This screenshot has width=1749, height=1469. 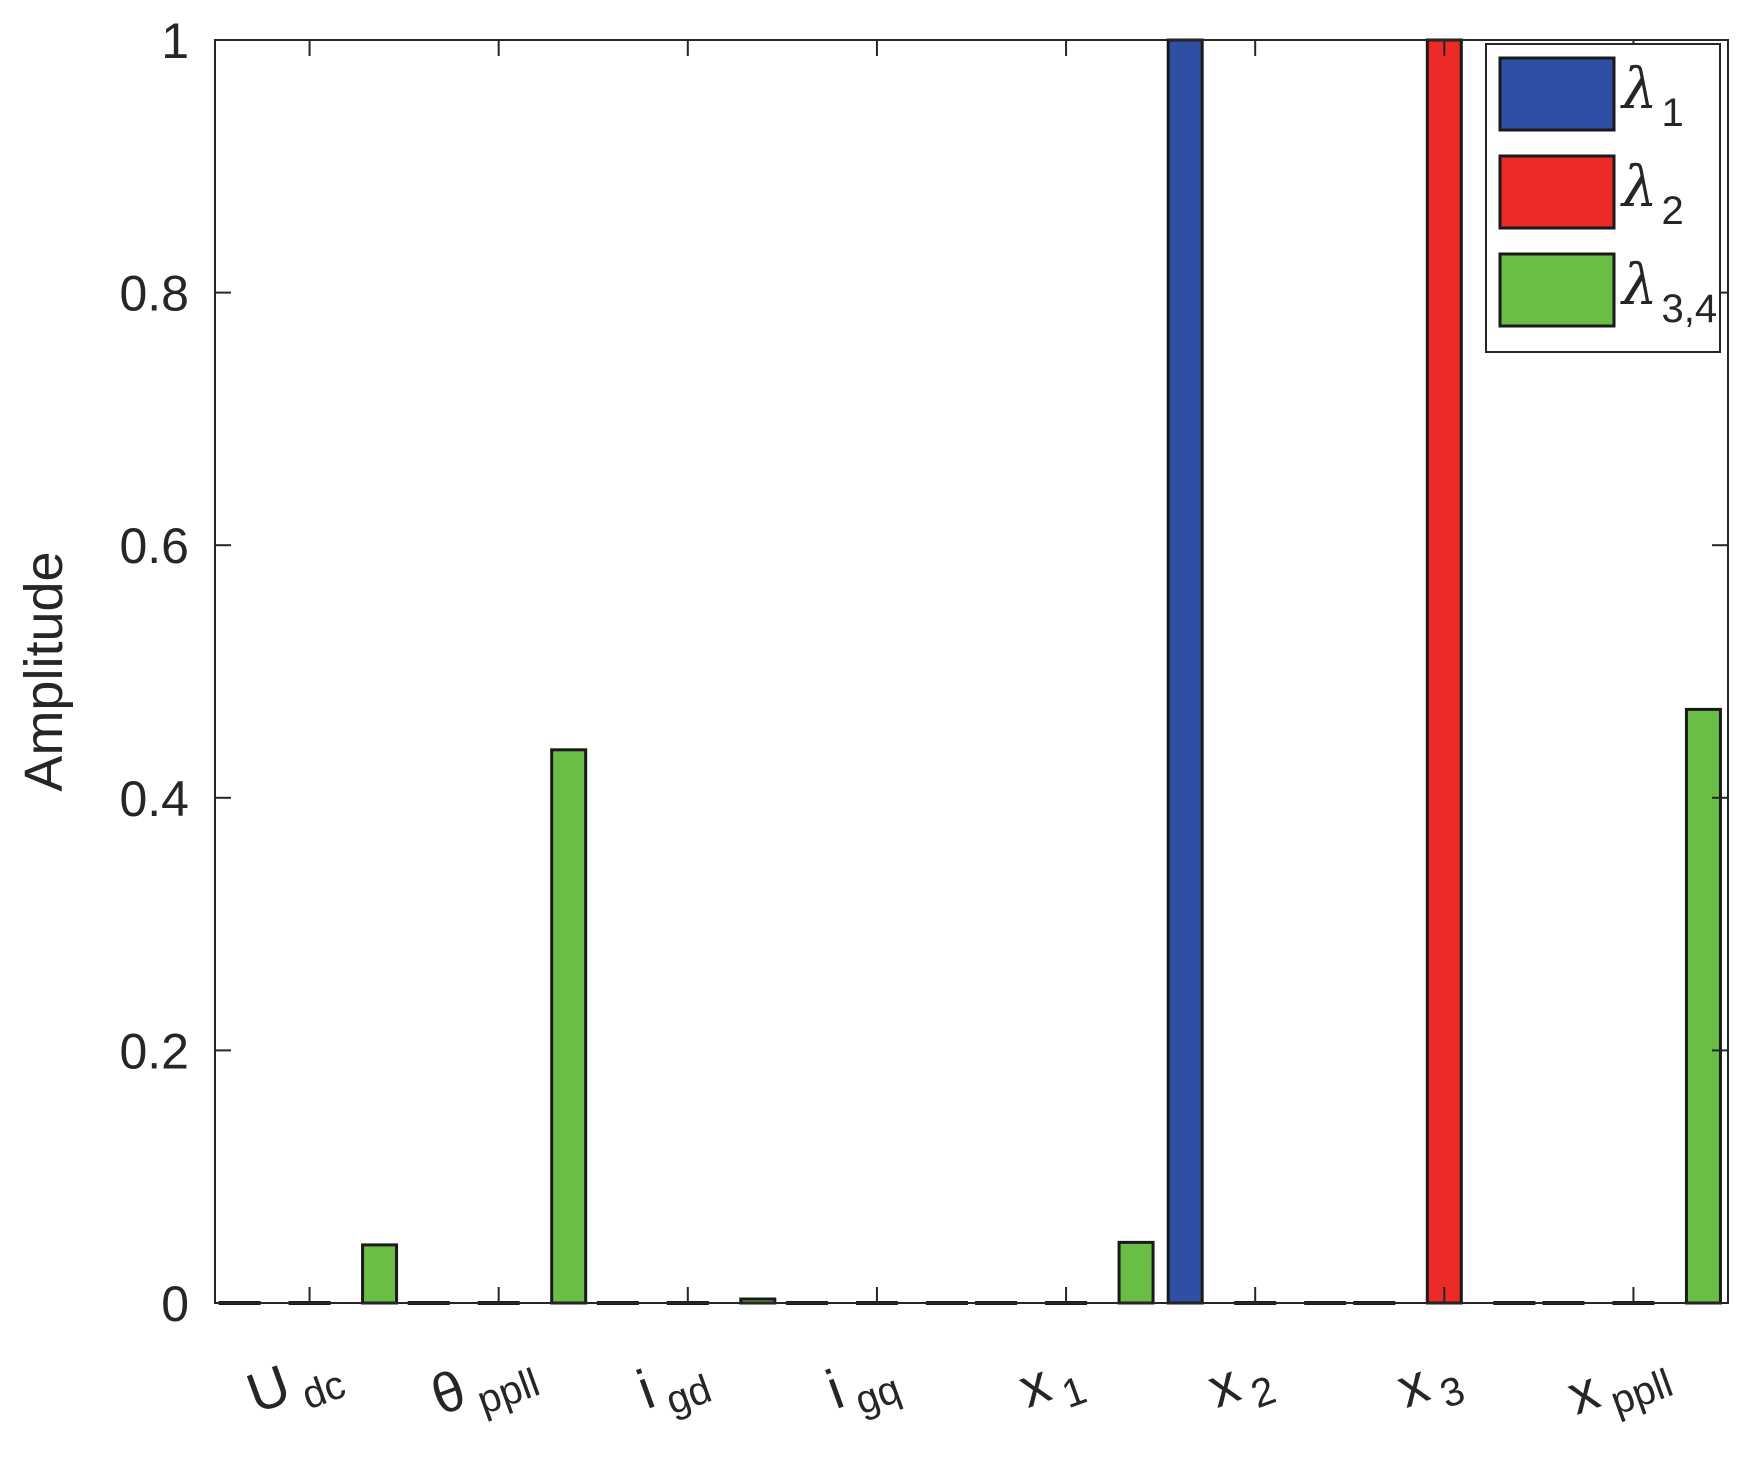 I want to click on x-tick-label-sub: gq, so click(x=877, y=1395).